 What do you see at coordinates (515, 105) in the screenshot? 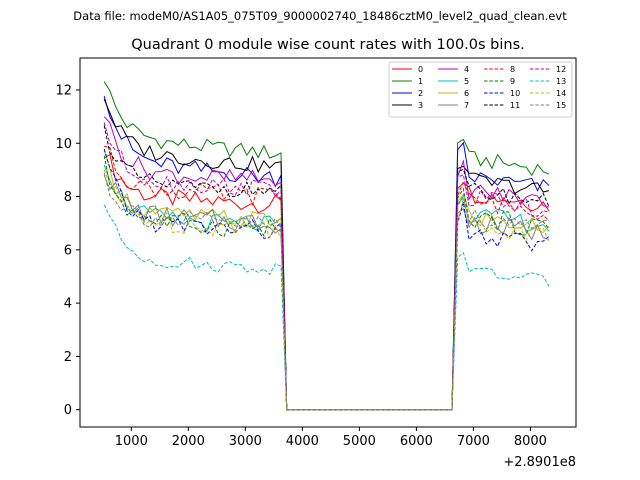
I see `legend-label-11: 11` at bounding box center [515, 105].